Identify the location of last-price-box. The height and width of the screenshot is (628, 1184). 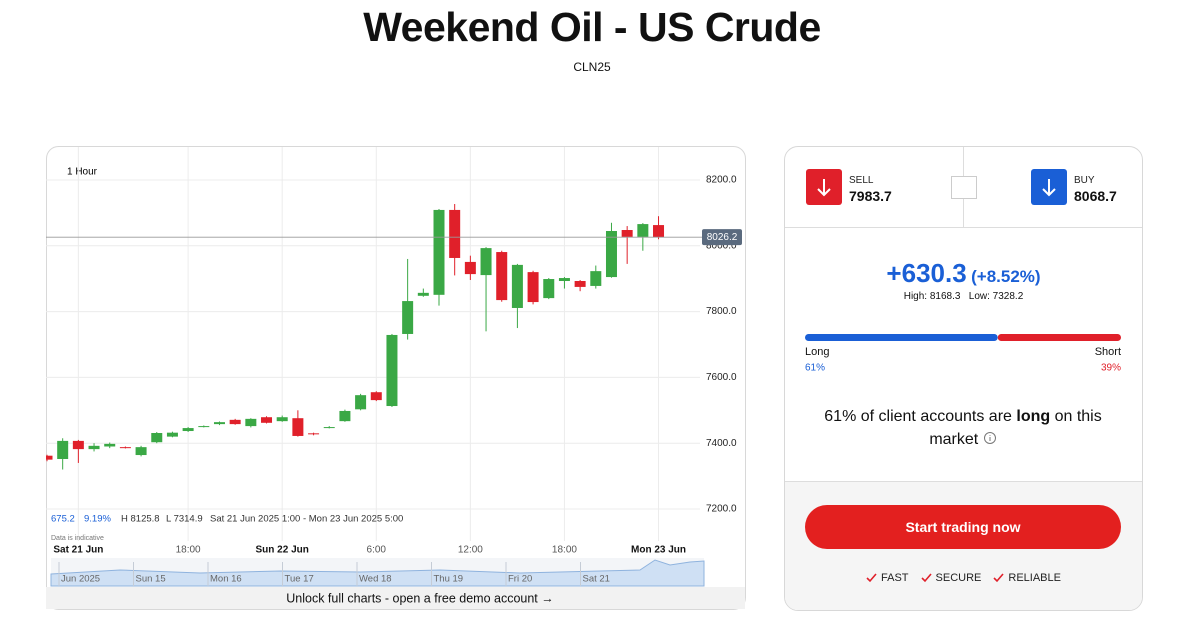
(722, 237).